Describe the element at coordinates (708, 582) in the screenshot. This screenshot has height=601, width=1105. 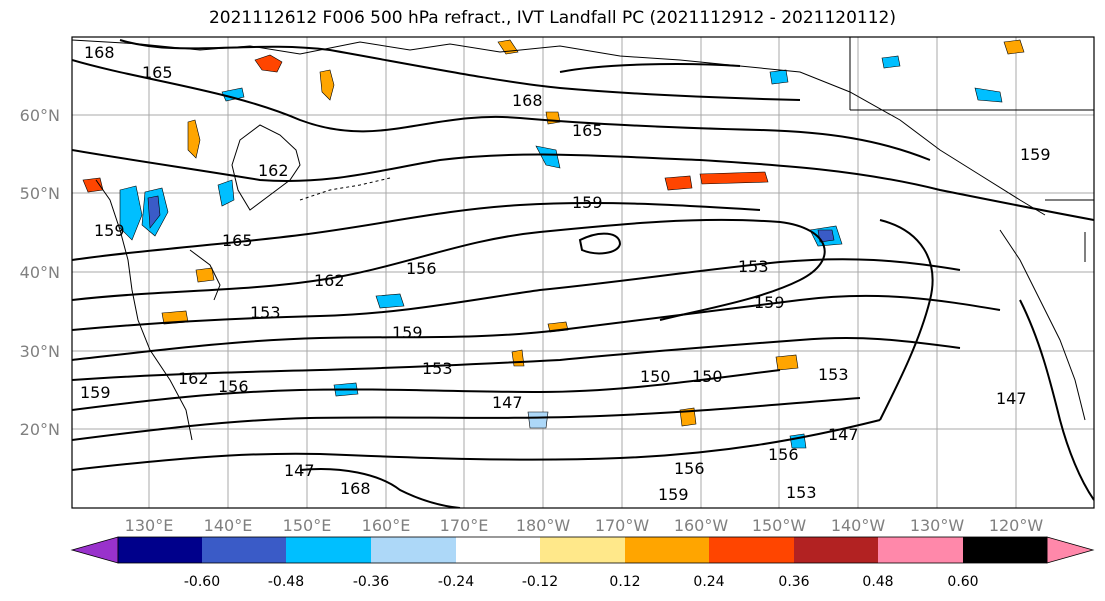
I see `colorbar-tick-label: 0.24` at that location.